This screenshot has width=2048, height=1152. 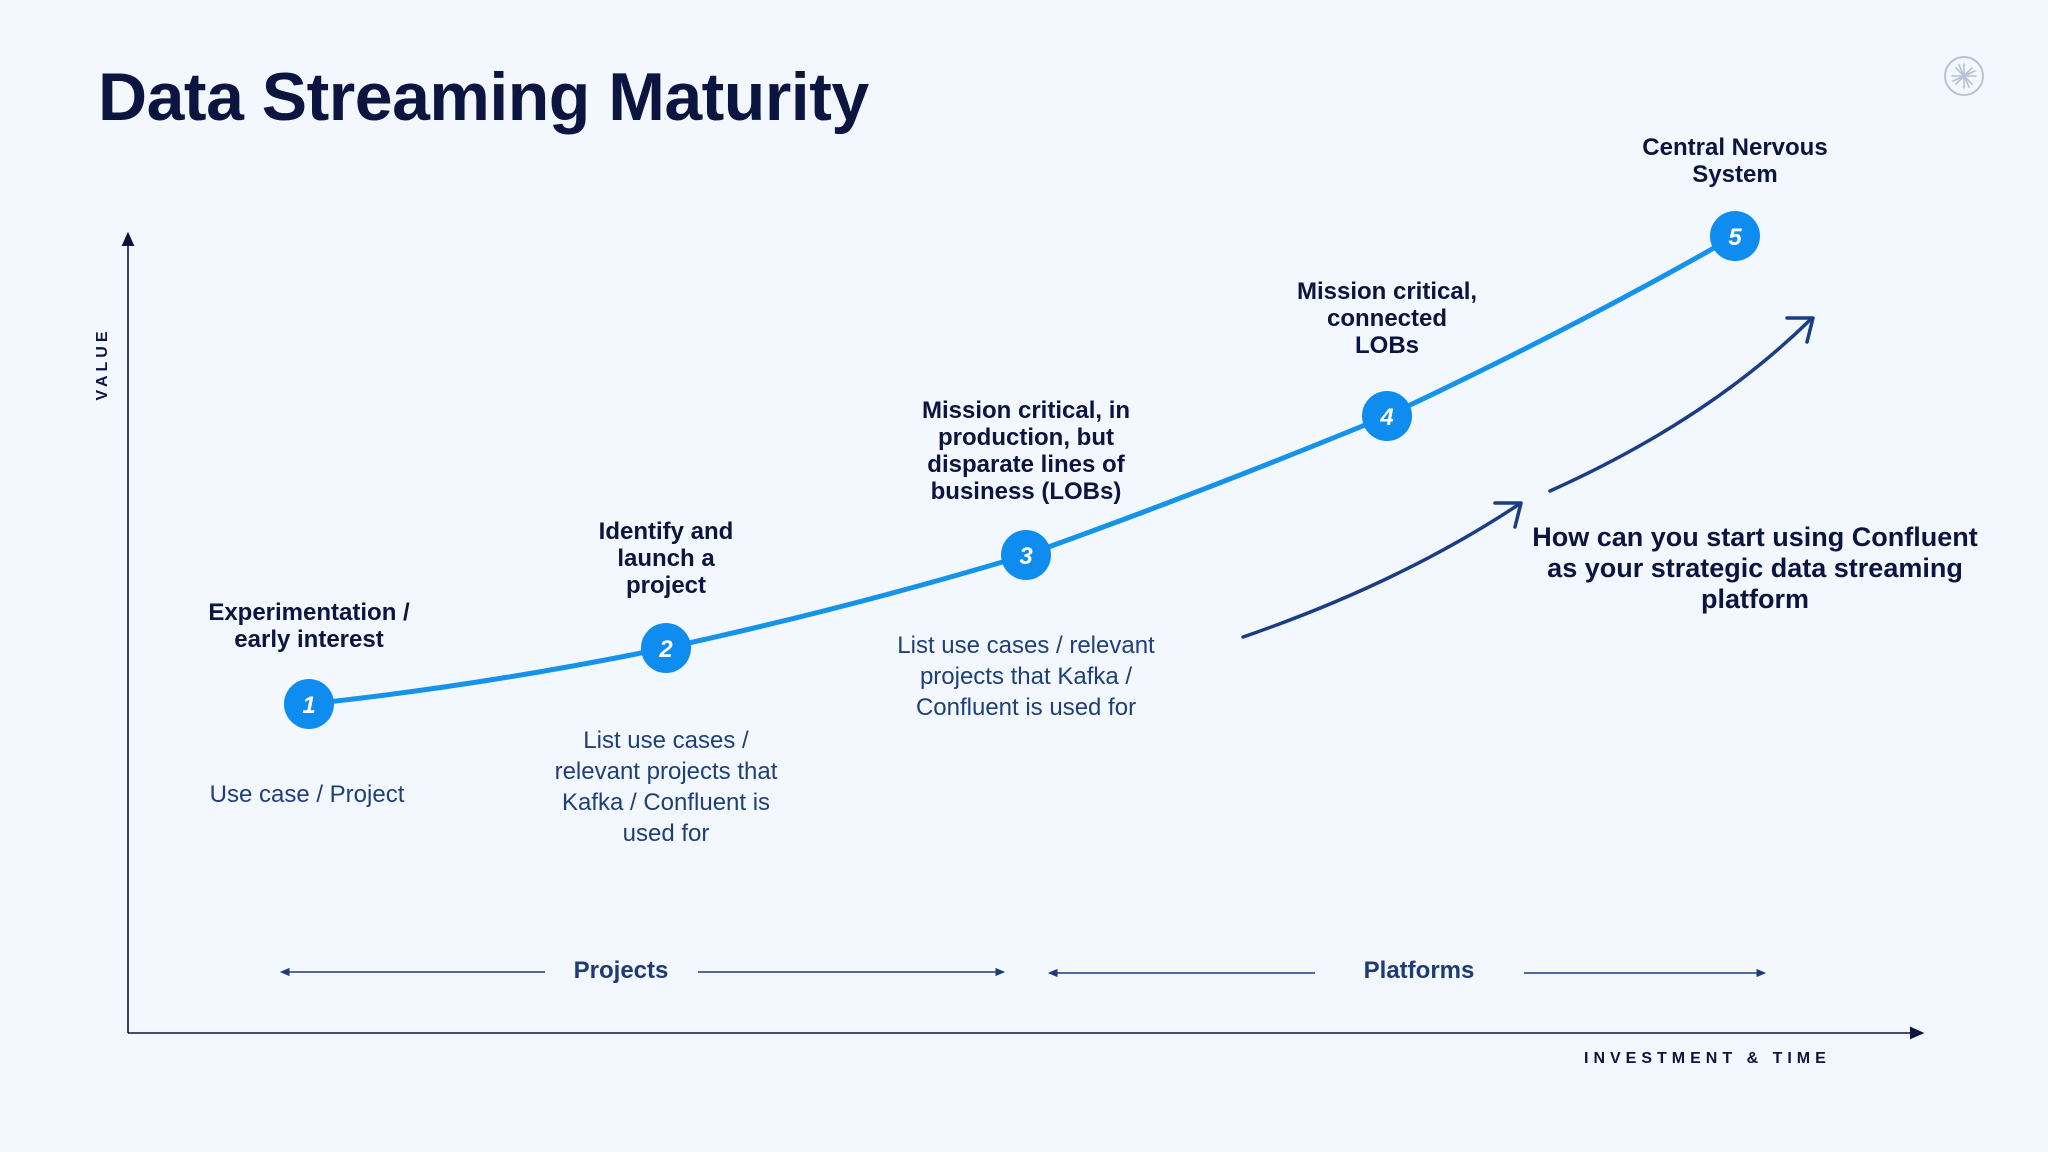 I want to click on stage-number-5: 5, so click(x=1735, y=237).